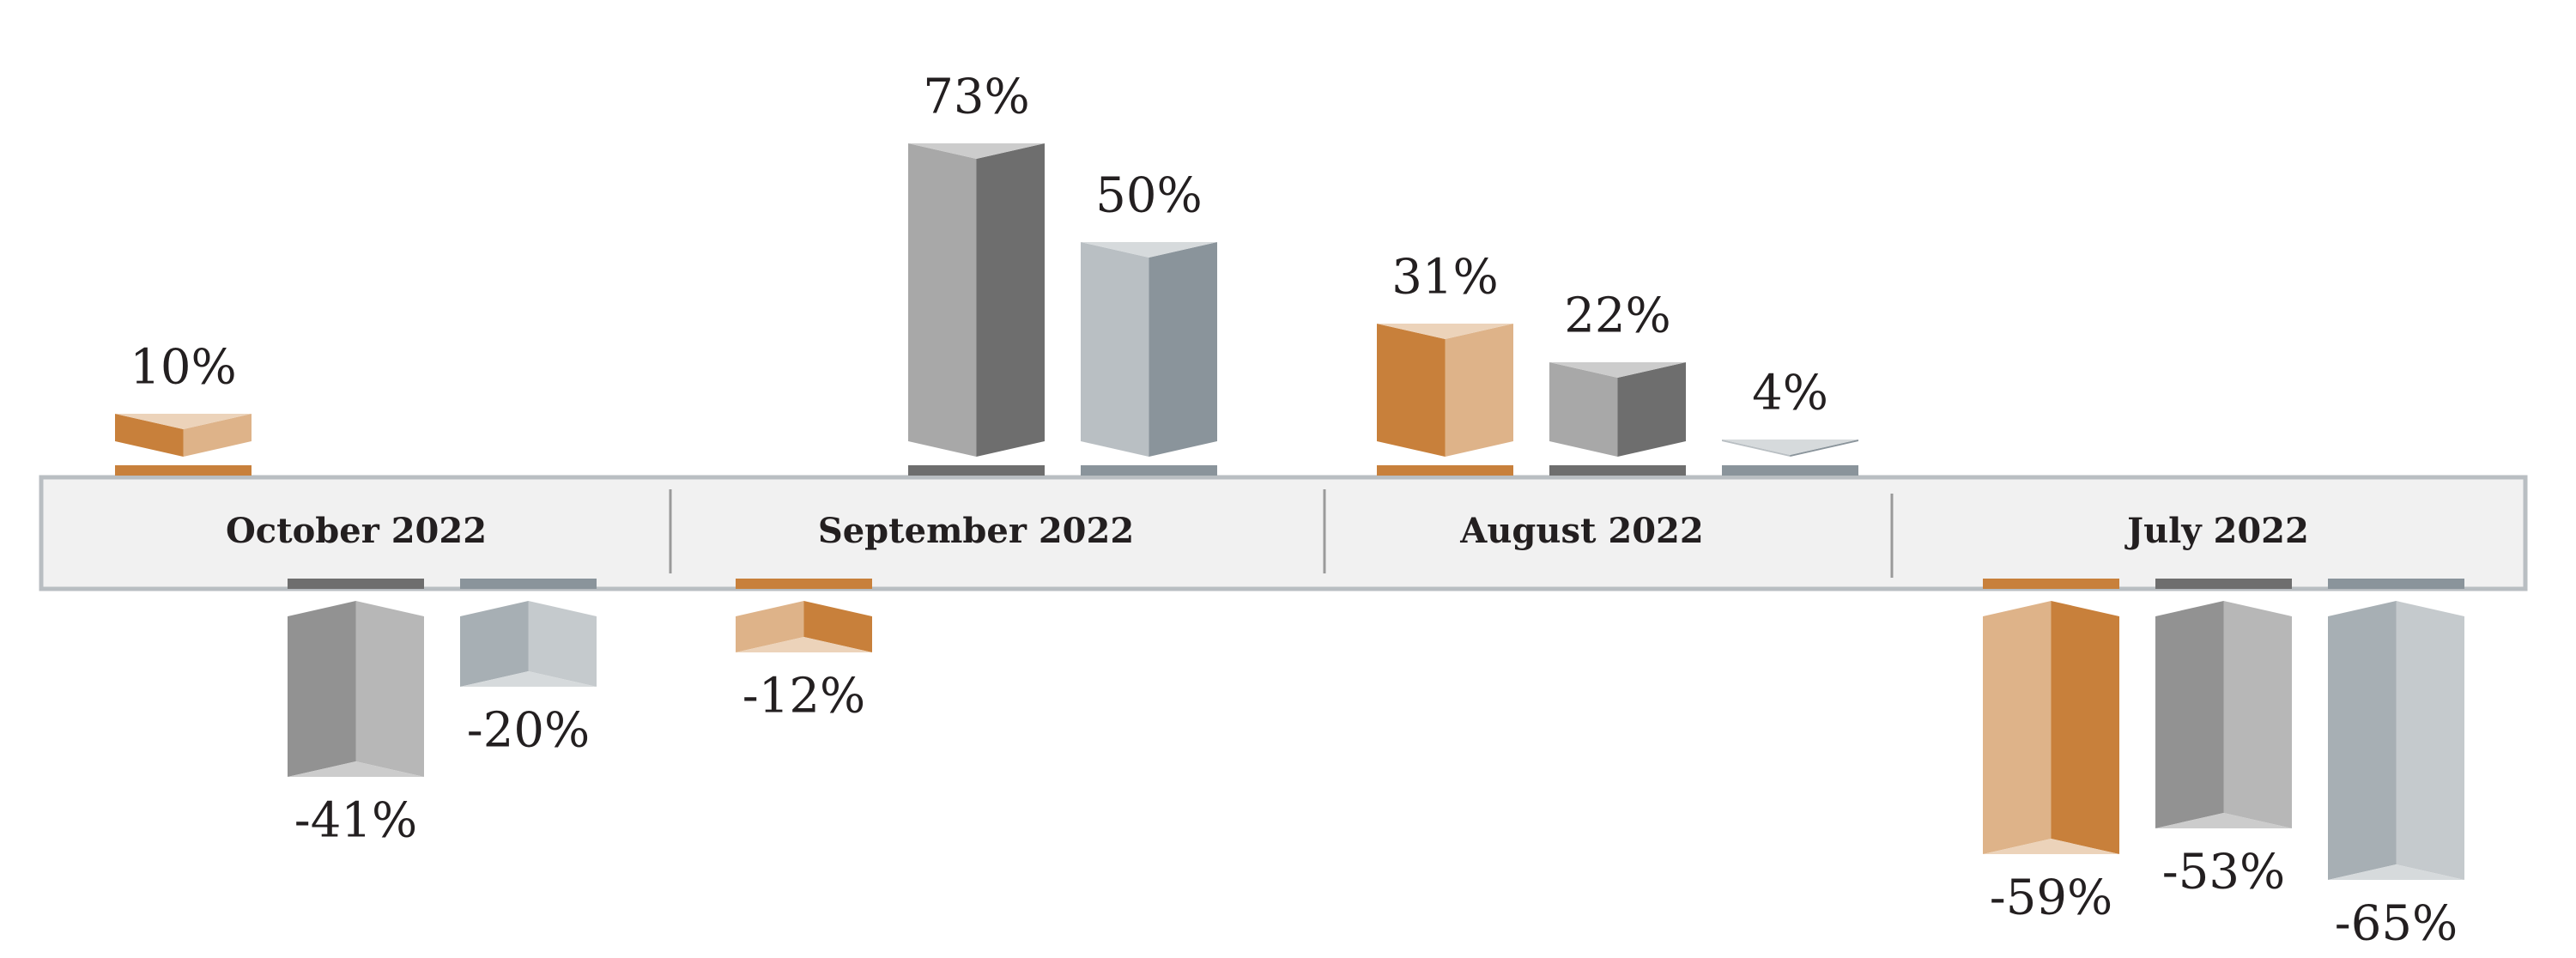 Image resolution: width=2576 pixels, height=958 pixels. What do you see at coordinates (976, 98) in the screenshot?
I see `value-label: 73%` at bounding box center [976, 98].